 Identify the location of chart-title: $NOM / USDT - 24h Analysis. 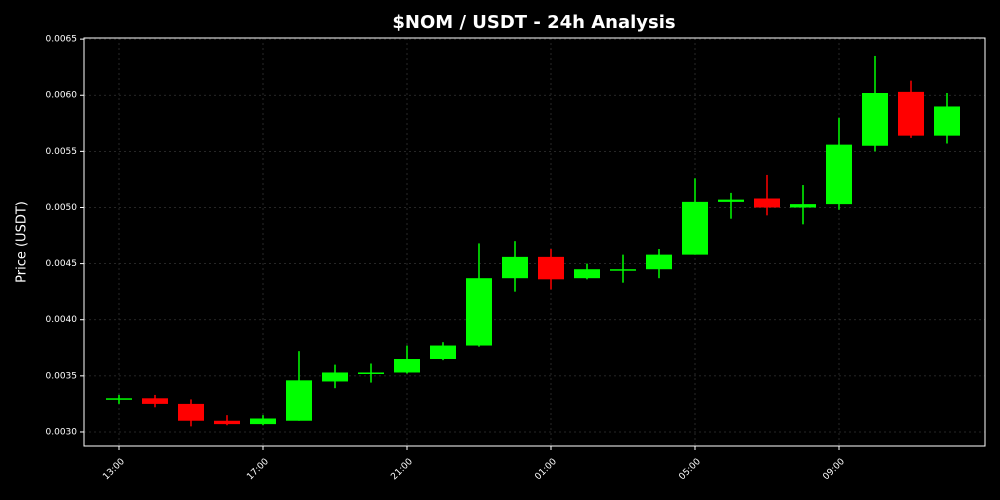
(533, 22).